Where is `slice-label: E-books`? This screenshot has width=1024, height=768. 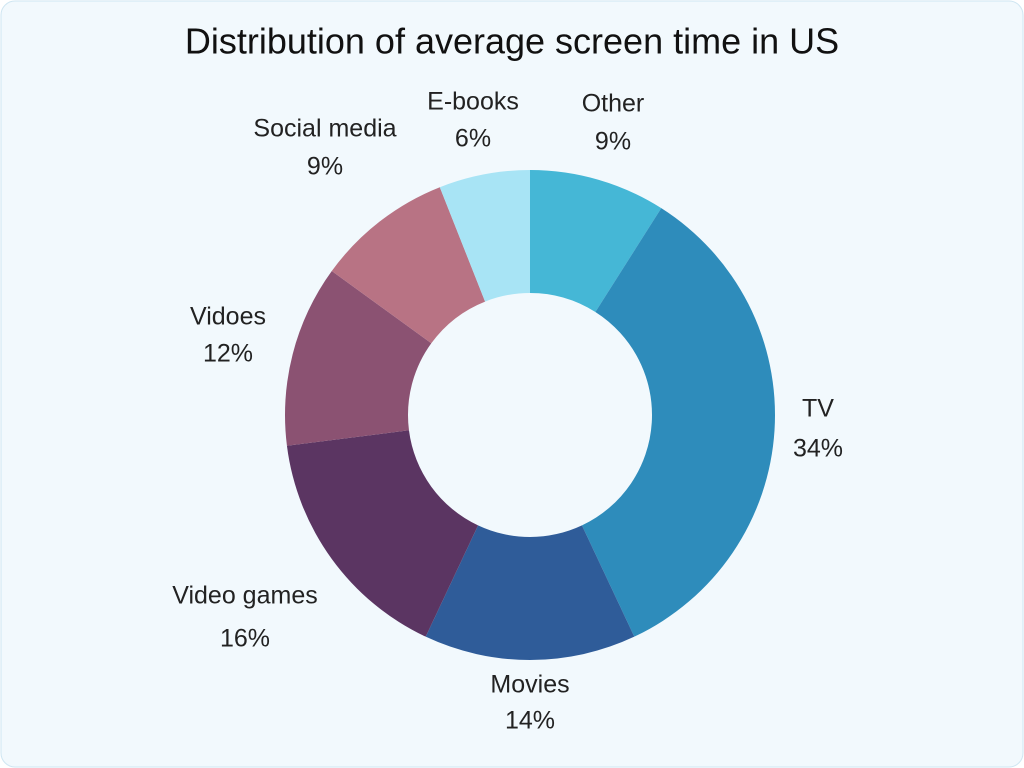 slice-label: E-books is located at coordinates (473, 102).